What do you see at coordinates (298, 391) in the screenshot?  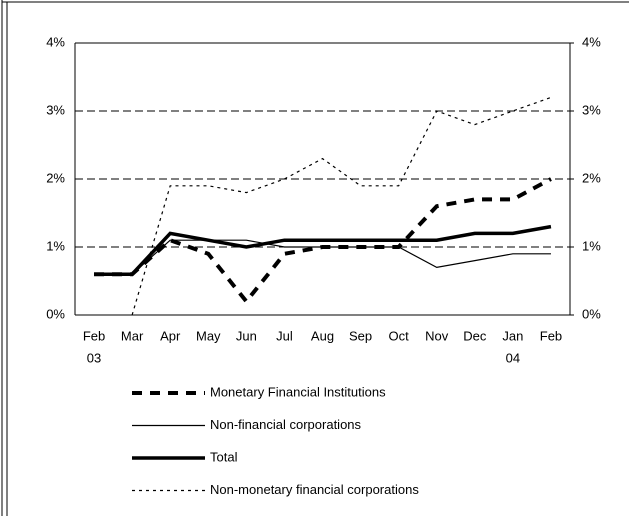 I see `legend-label: Monetary Financial Institutions` at bounding box center [298, 391].